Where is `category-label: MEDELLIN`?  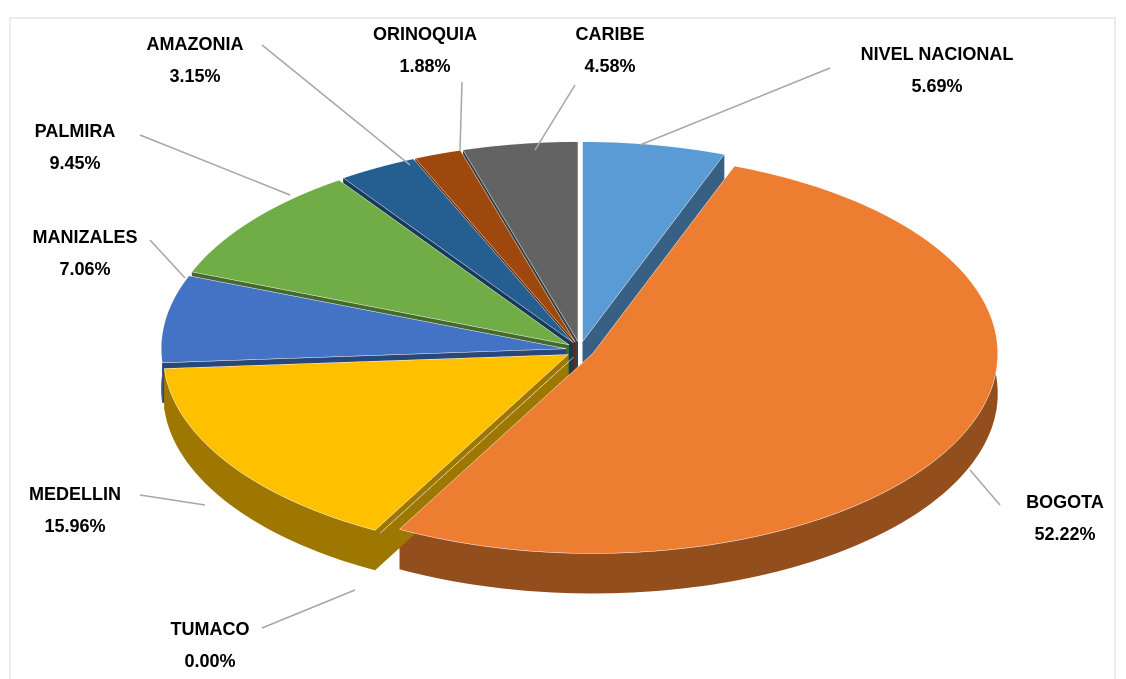
category-label: MEDELLIN is located at coordinates (75, 494).